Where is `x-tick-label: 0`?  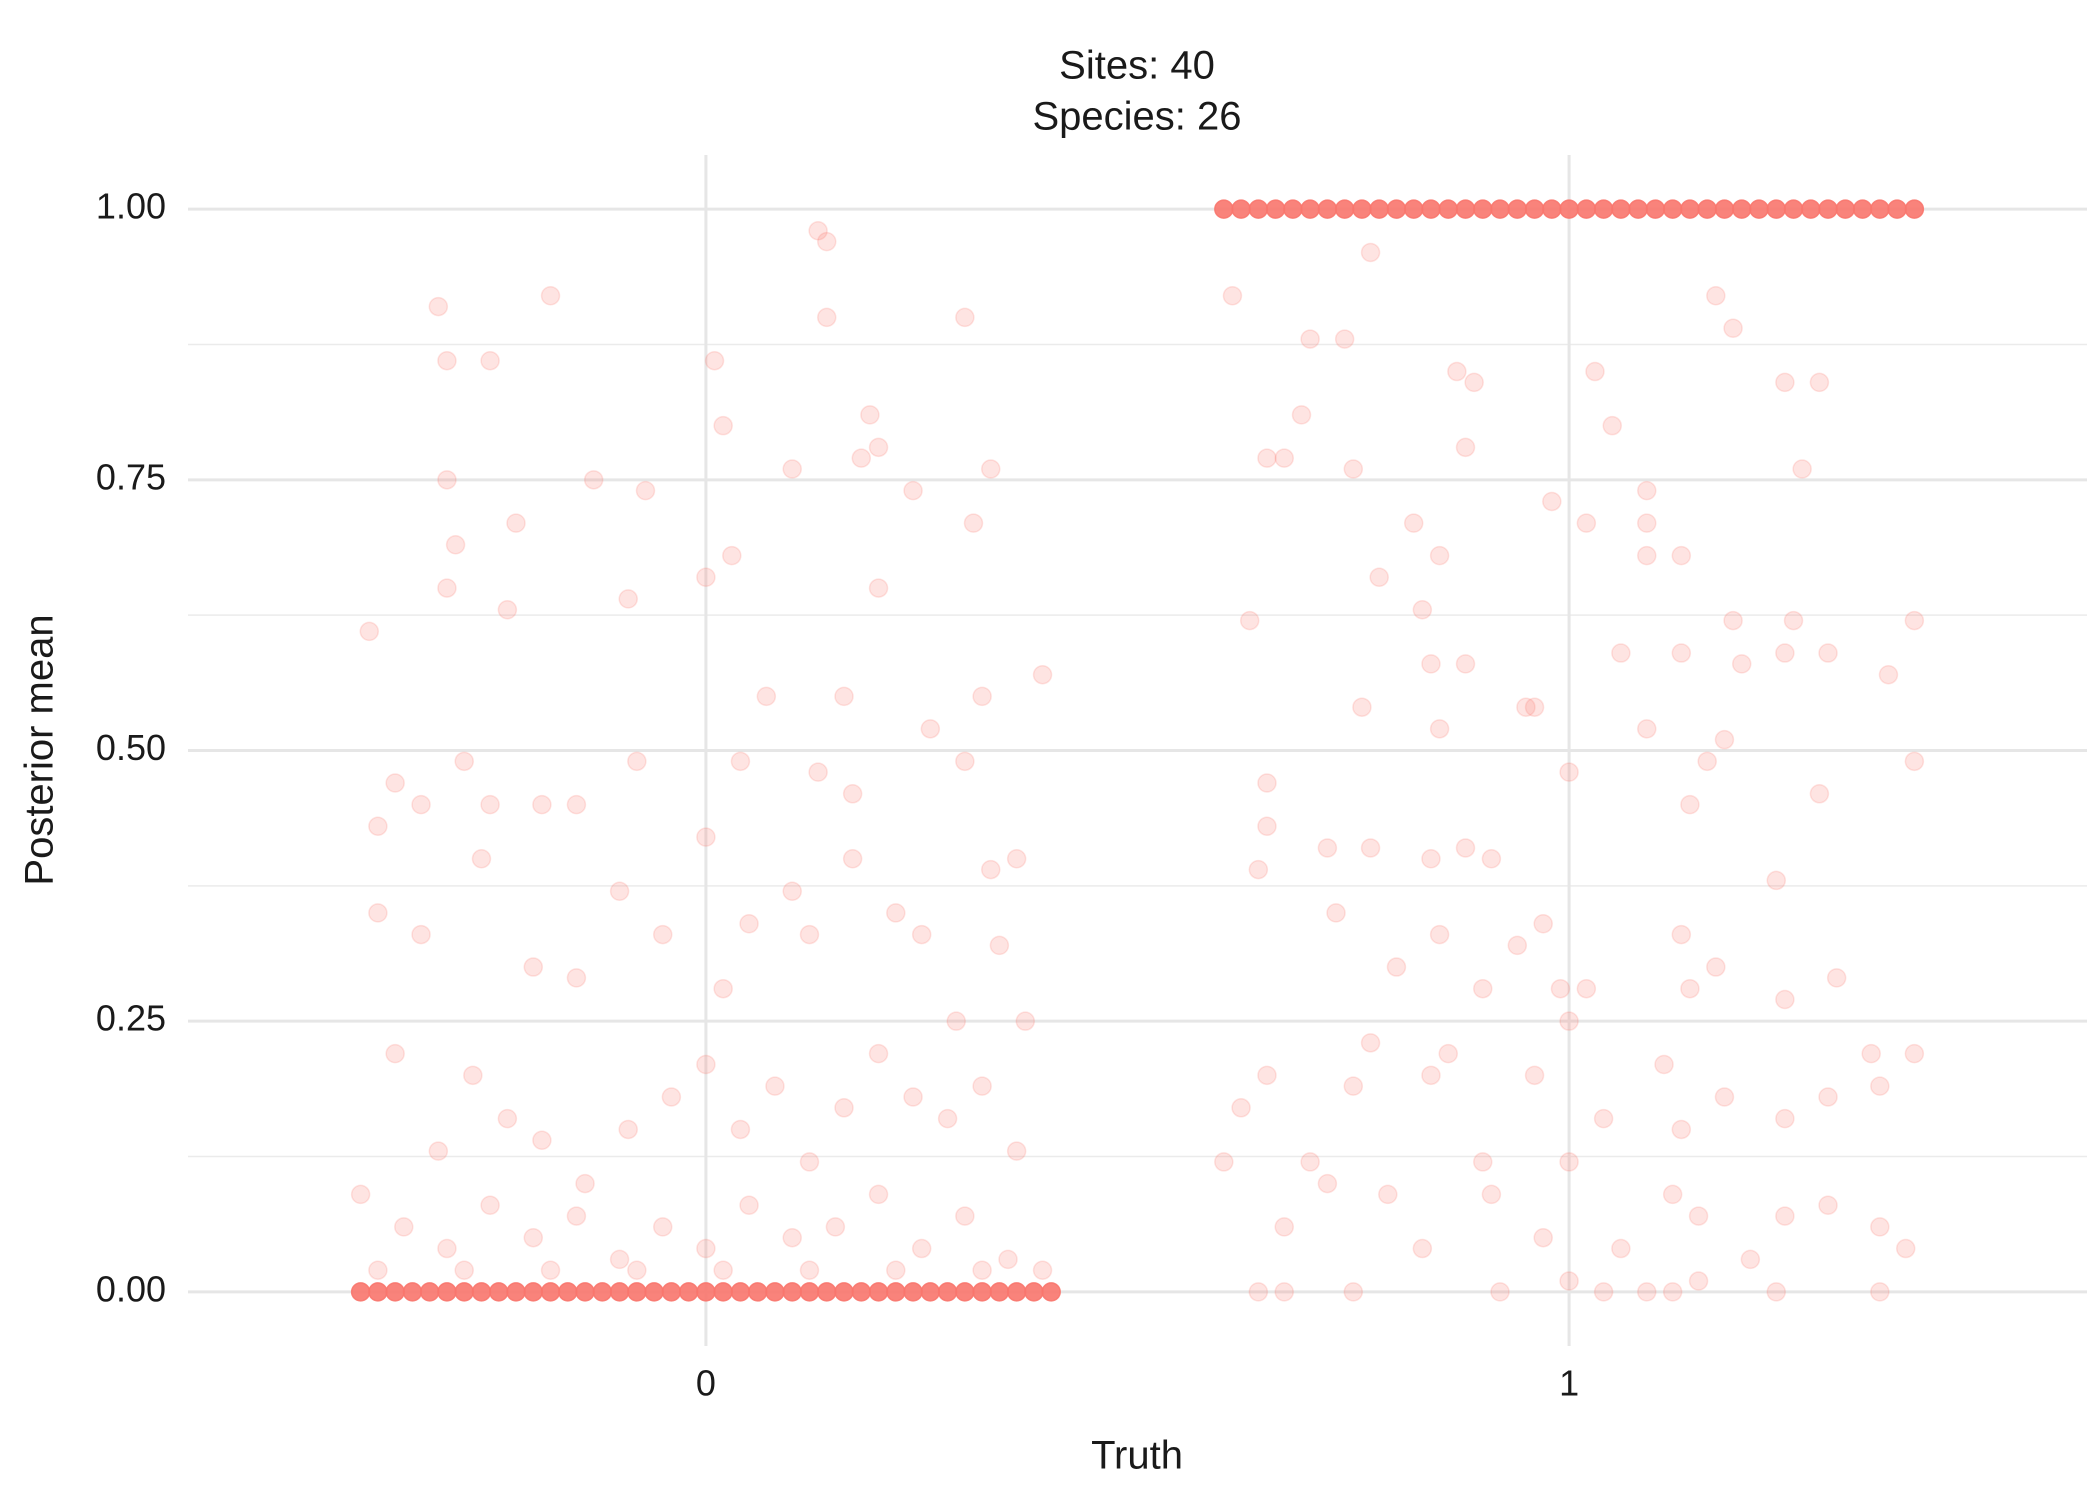 x-tick-label: 0 is located at coordinates (706, 1383).